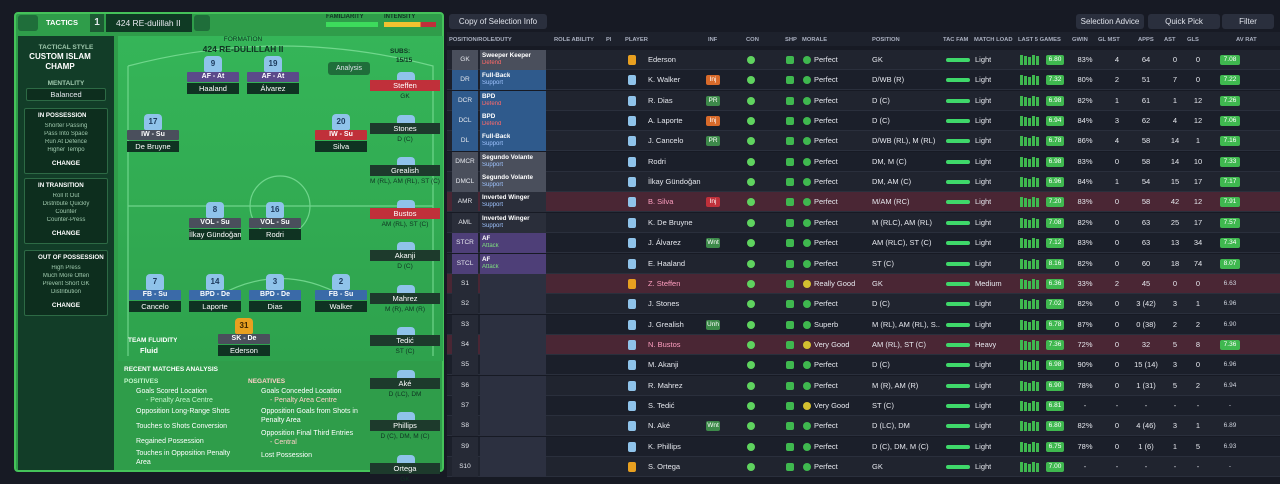 Image resolution: width=1280 pixels, height=484 pixels. What do you see at coordinates (1146, 446) in the screenshot?
I see `stat-apps: 1 (6)` at bounding box center [1146, 446].